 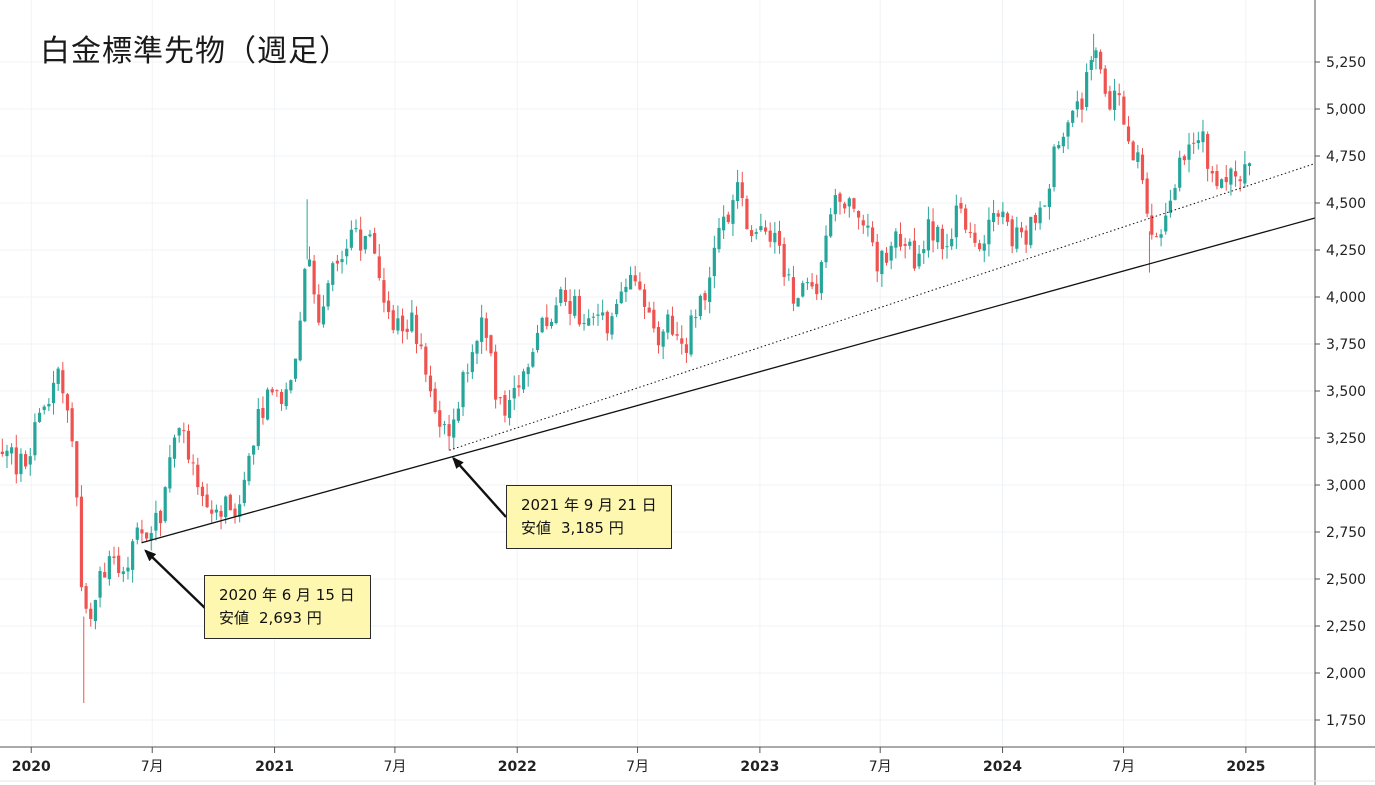 What do you see at coordinates (195, 51) in the screenshot?
I see `chart-title: 白金標準先物（週足）` at bounding box center [195, 51].